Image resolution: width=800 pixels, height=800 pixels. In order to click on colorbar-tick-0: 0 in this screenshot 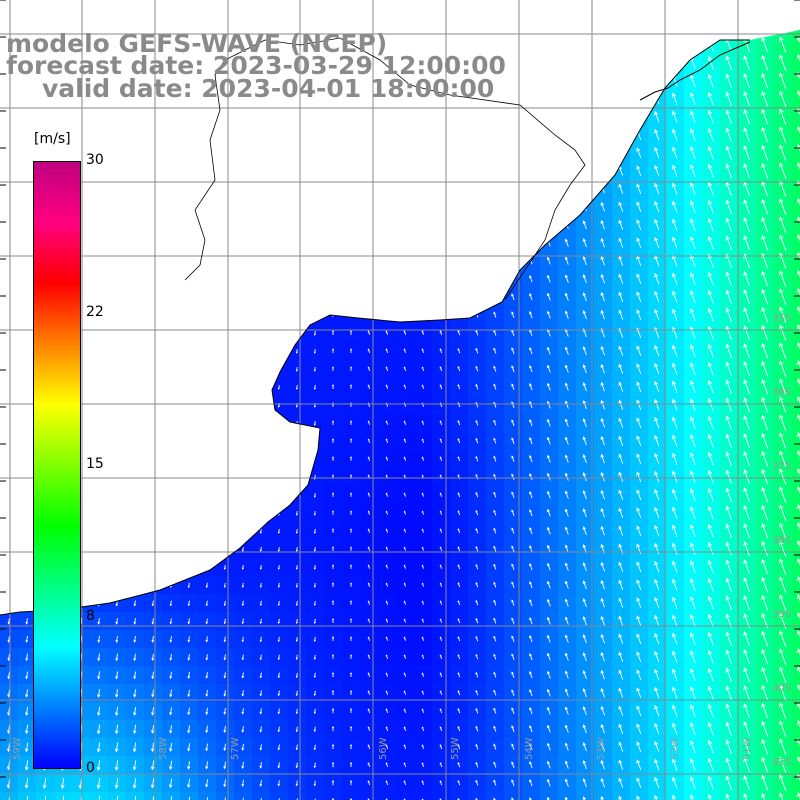, I will do `click(90, 768)`.